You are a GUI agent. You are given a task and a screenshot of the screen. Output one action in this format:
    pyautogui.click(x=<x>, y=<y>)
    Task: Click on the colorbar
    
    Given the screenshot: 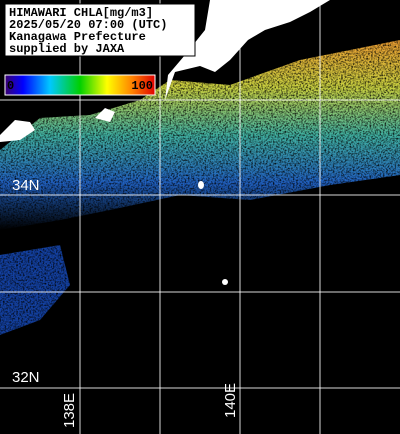 What is the action you would take?
    pyautogui.click(x=80, y=85)
    